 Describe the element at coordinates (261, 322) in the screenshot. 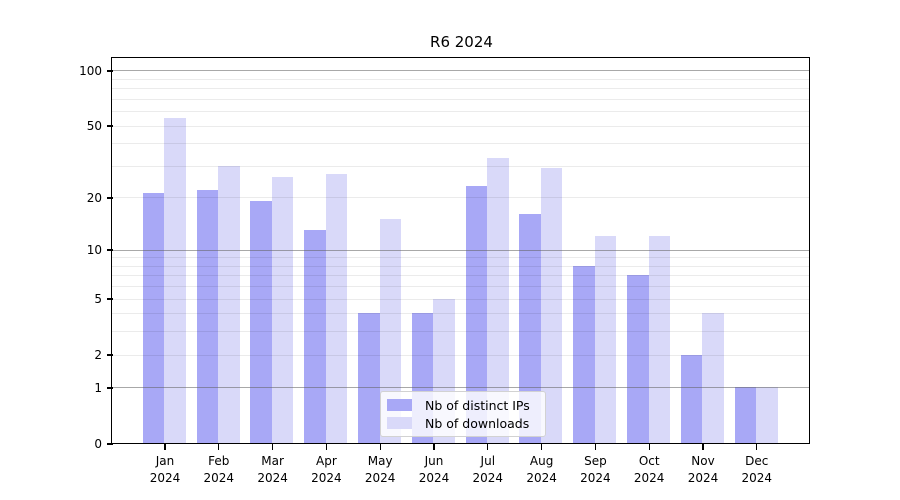

I see `bar-distinct-ips-mar` at that location.